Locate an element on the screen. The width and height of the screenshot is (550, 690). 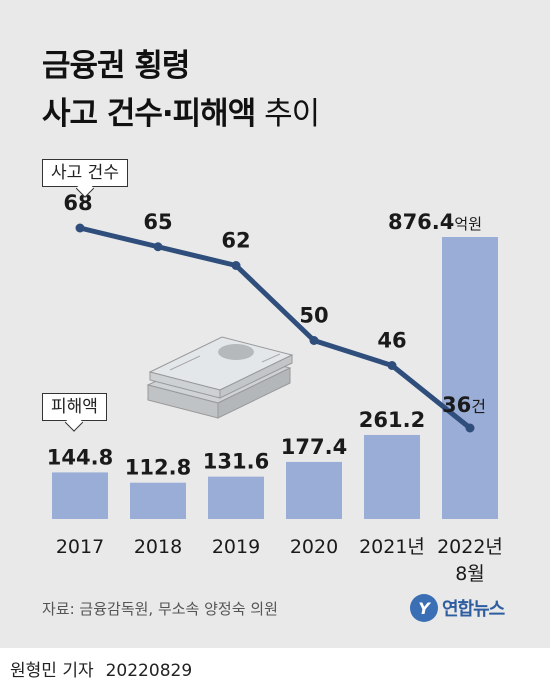
x-tick-label-5-line2: 8월 is located at coordinates (470, 574).